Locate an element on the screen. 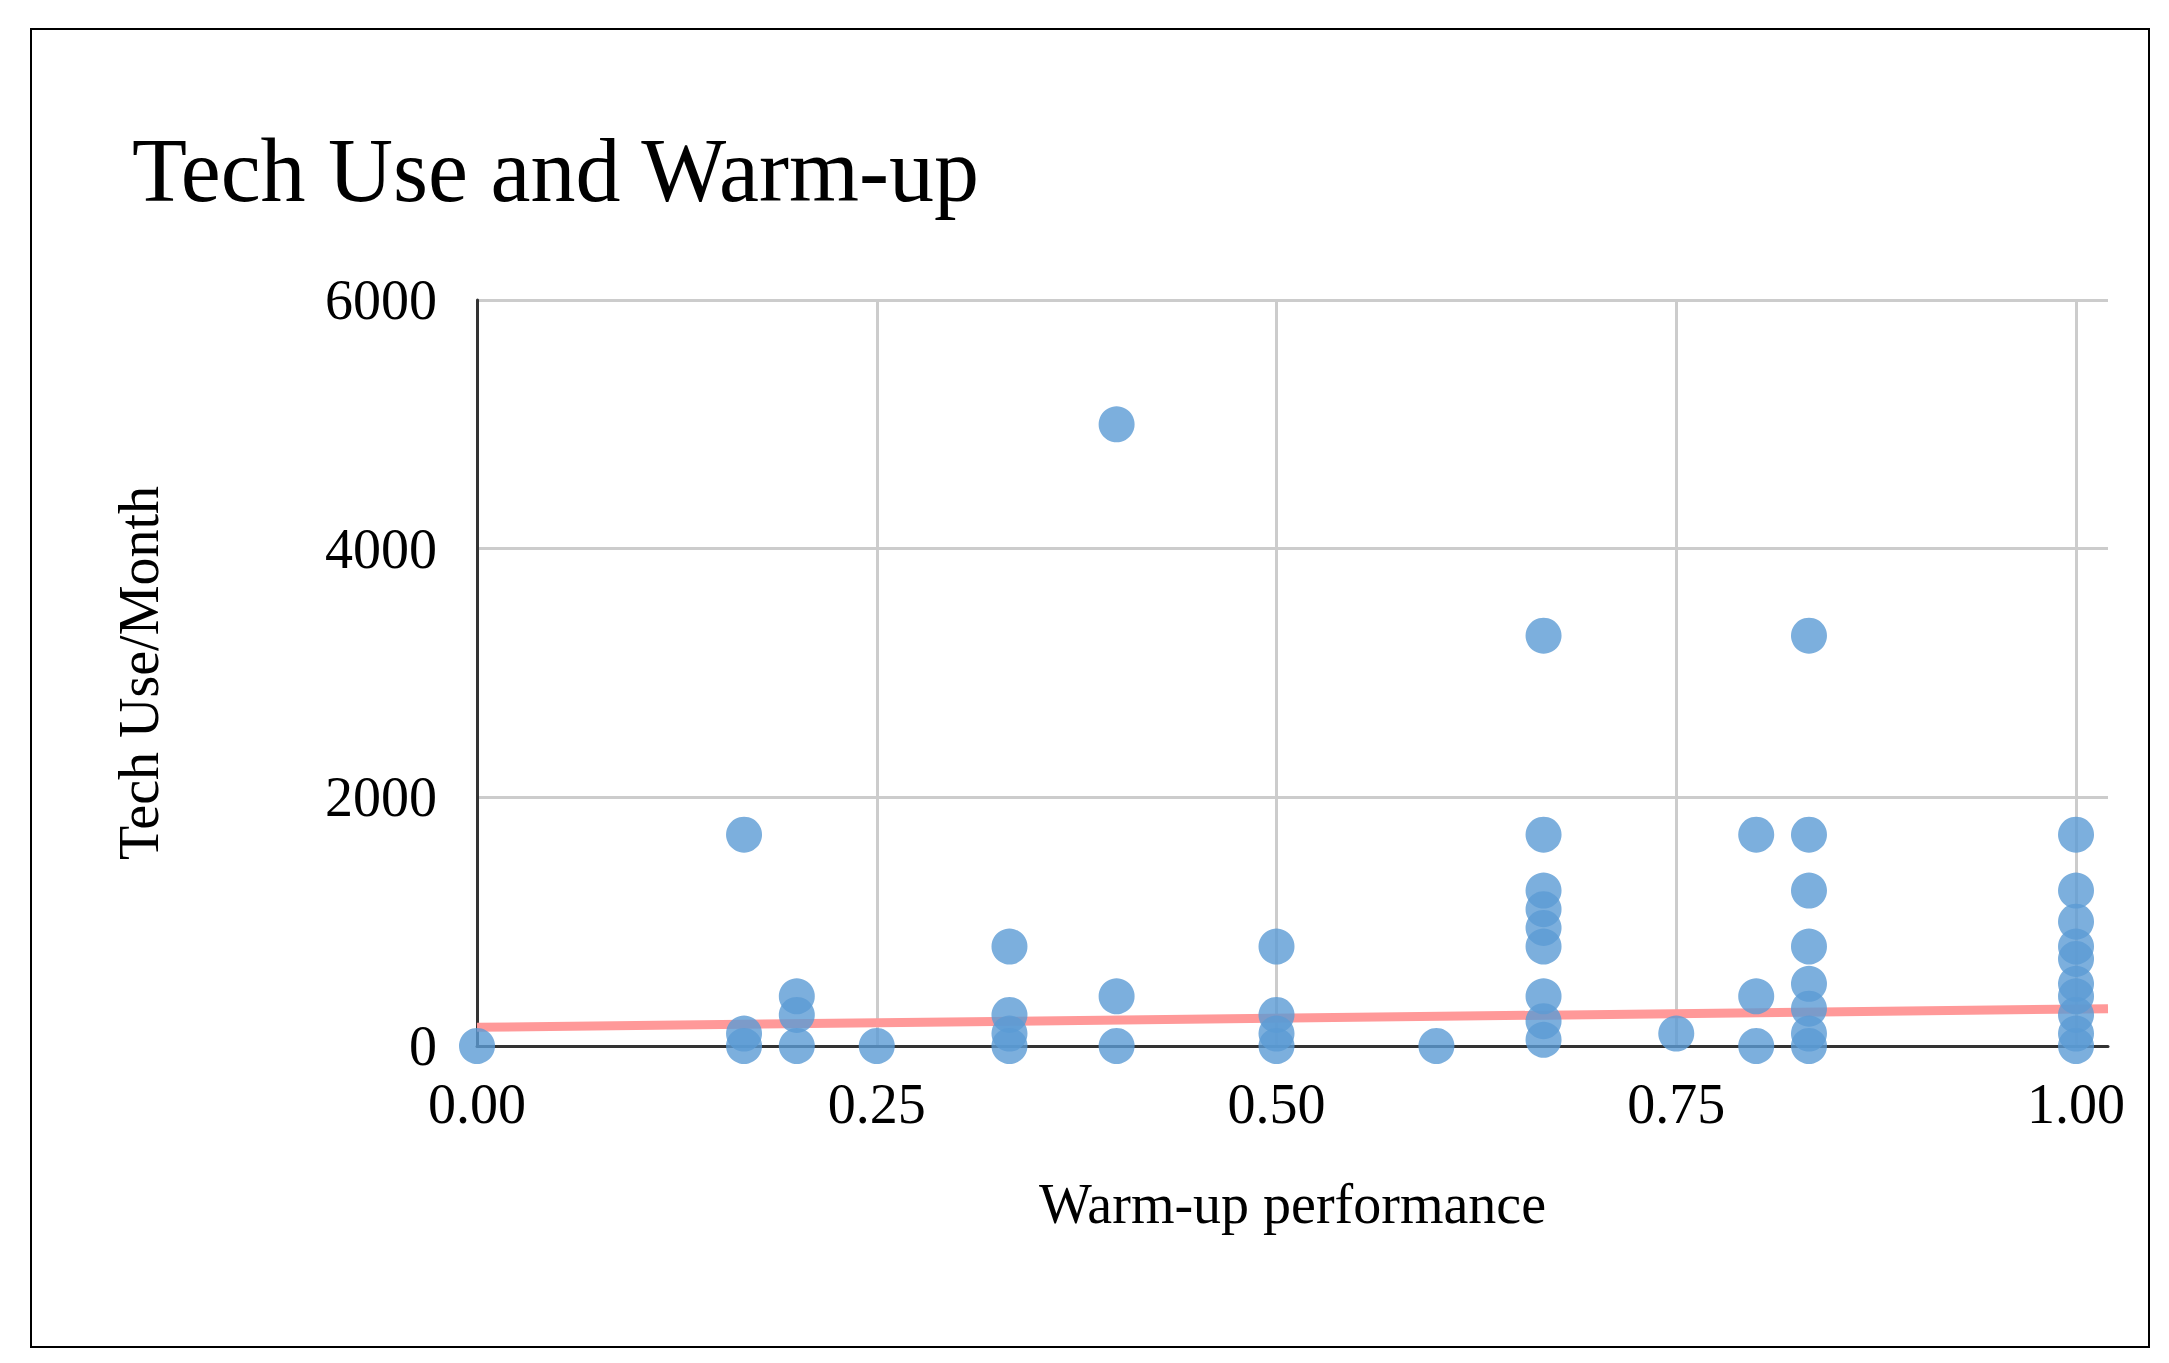  x-axis-title: Warm-up performance is located at coordinates (1292, 1204).